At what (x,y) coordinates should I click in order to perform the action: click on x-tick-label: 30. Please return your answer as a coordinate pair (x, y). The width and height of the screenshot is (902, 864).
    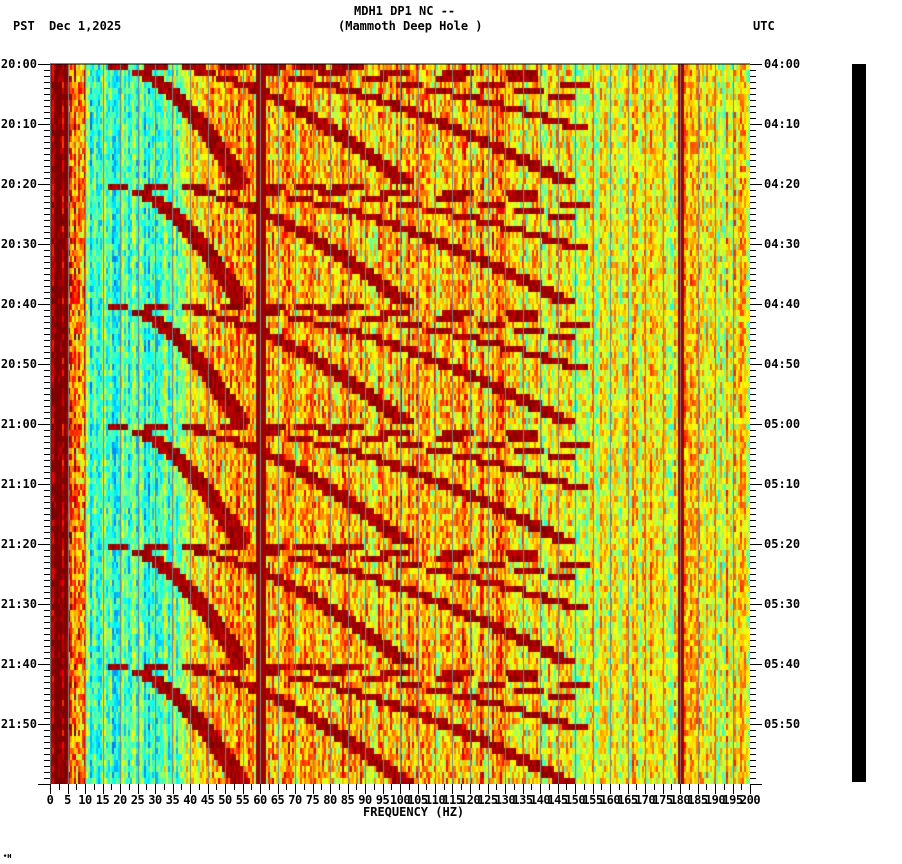
    Looking at the image, I should click on (155, 800).